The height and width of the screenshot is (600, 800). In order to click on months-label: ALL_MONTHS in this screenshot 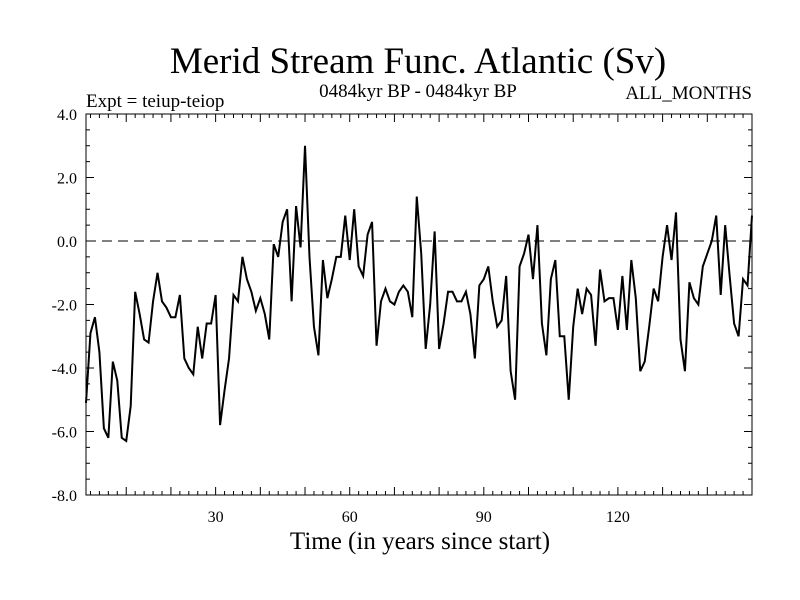, I will do `click(688, 93)`.